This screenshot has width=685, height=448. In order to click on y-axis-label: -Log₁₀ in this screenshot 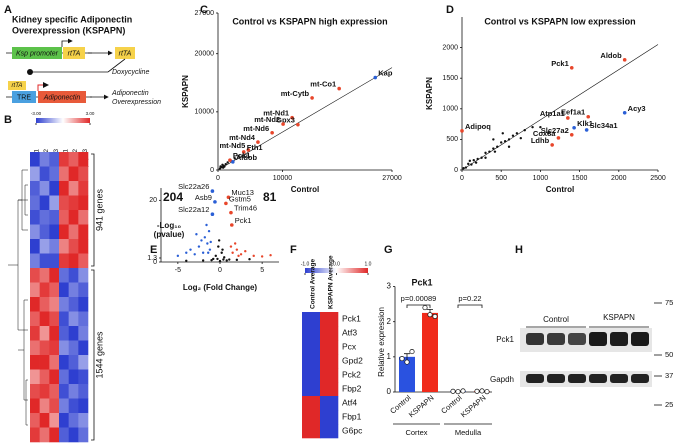, I will do `click(169, 225)`.